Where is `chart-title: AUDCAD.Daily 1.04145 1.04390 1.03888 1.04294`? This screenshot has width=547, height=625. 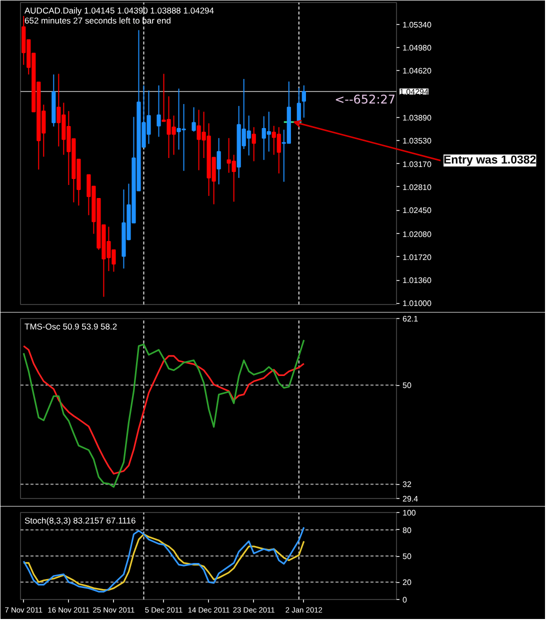
chart-title: AUDCAD.Daily 1.04145 1.04390 1.03888 1.04294 is located at coordinates (119, 11).